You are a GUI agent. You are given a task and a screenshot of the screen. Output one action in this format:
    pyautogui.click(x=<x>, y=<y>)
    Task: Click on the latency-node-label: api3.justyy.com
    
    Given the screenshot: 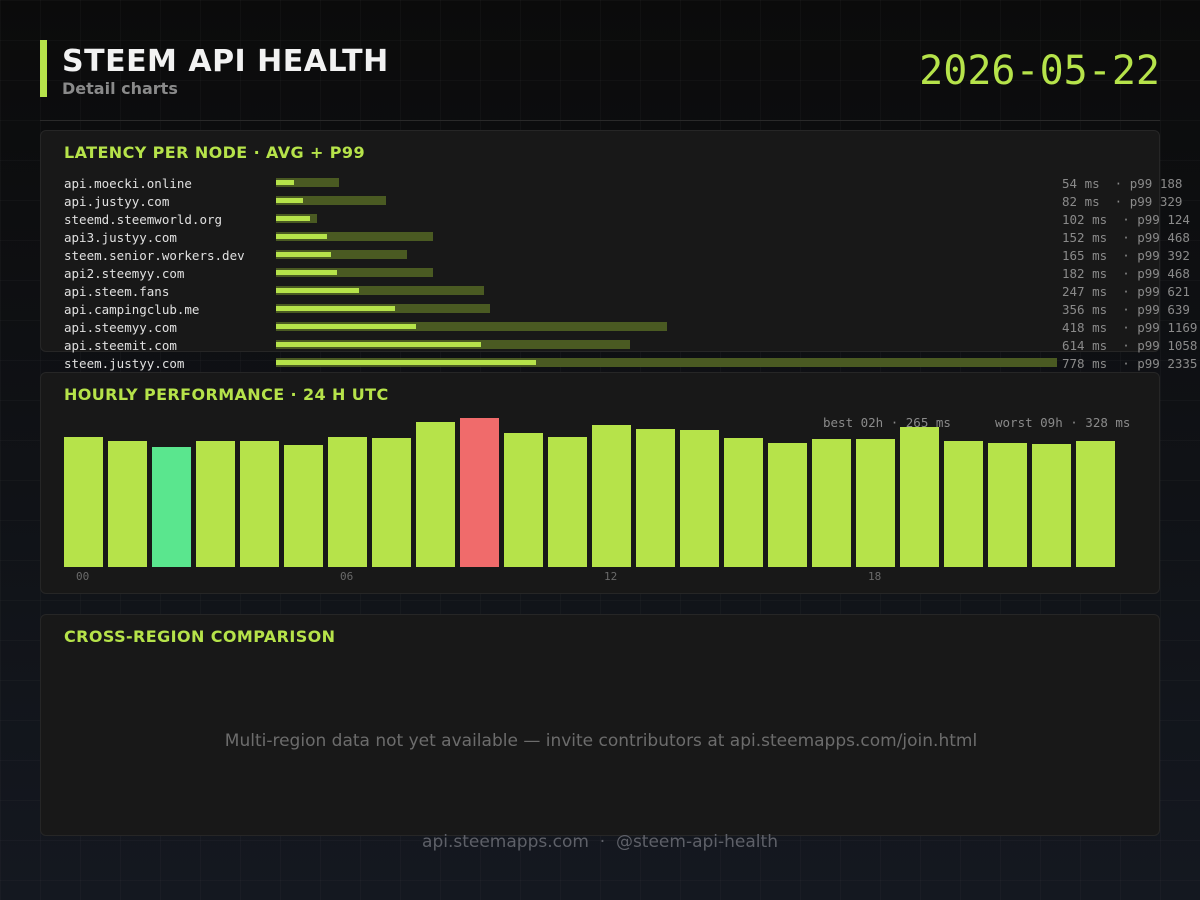 What is the action you would take?
    pyautogui.click(x=120, y=237)
    